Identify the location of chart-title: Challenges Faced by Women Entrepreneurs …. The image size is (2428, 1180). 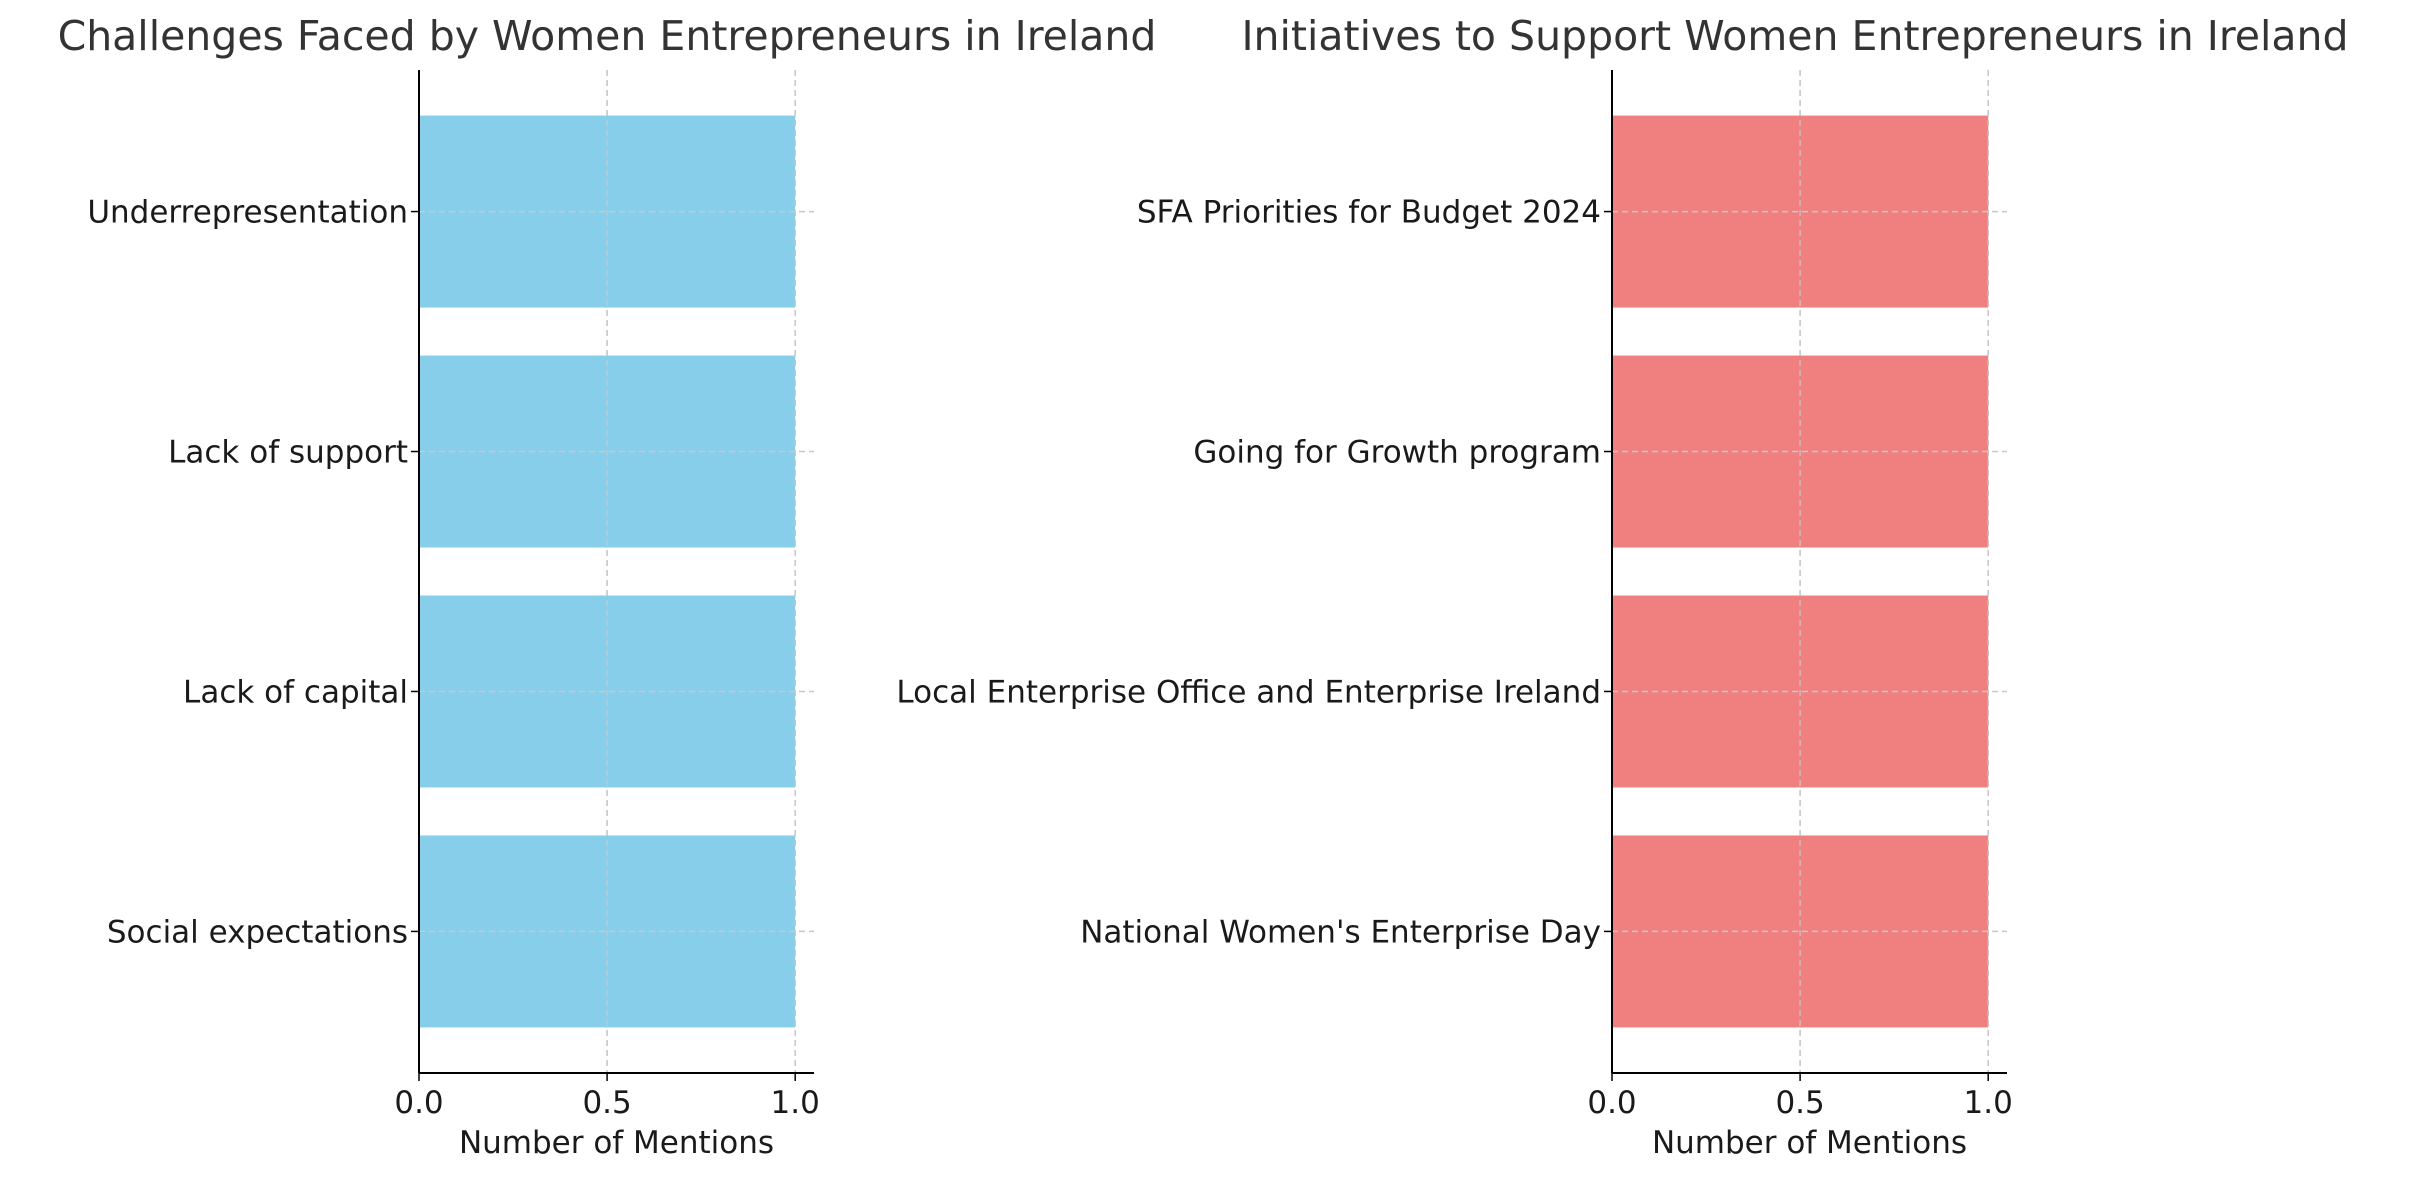
(607, 36).